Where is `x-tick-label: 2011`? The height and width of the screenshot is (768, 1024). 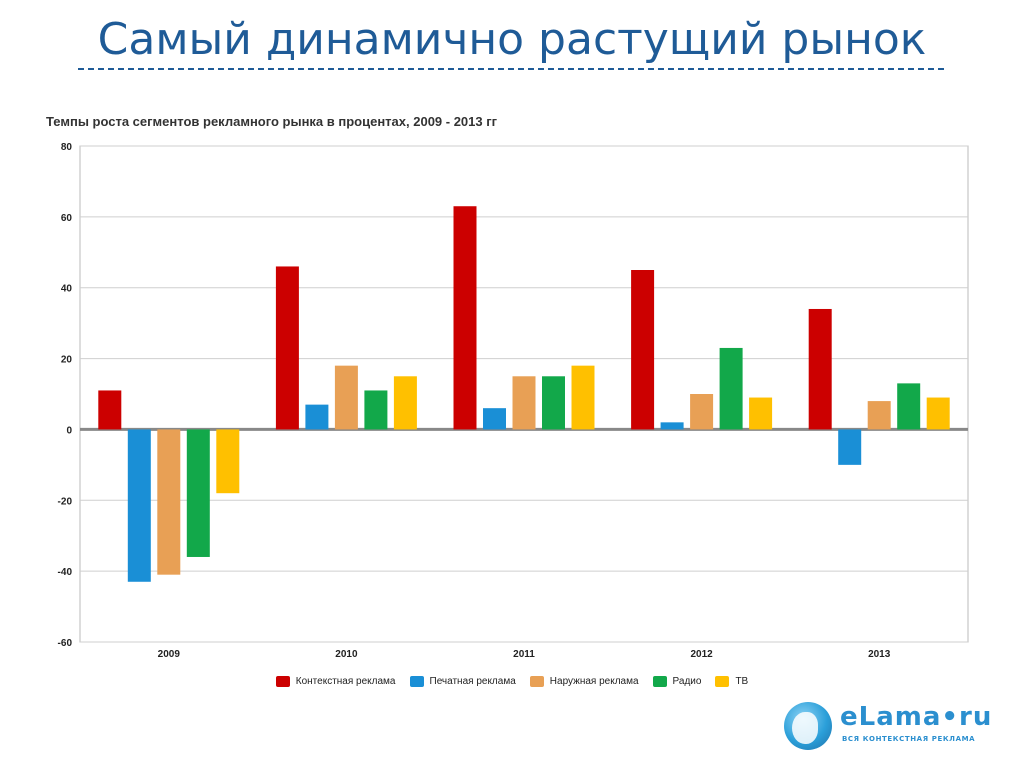 x-tick-label: 2011 is located at coordinates (524, 654).